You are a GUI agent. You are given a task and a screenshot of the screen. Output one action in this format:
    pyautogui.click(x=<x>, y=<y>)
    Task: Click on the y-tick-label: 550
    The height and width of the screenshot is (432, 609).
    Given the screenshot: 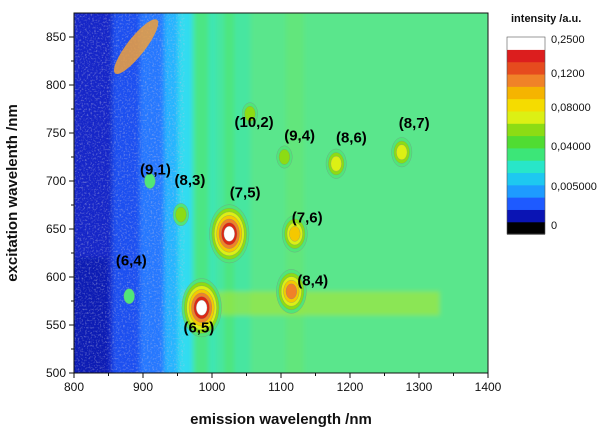 What is the action you would take?
    pyautogui.click(x=56, y=325)
    